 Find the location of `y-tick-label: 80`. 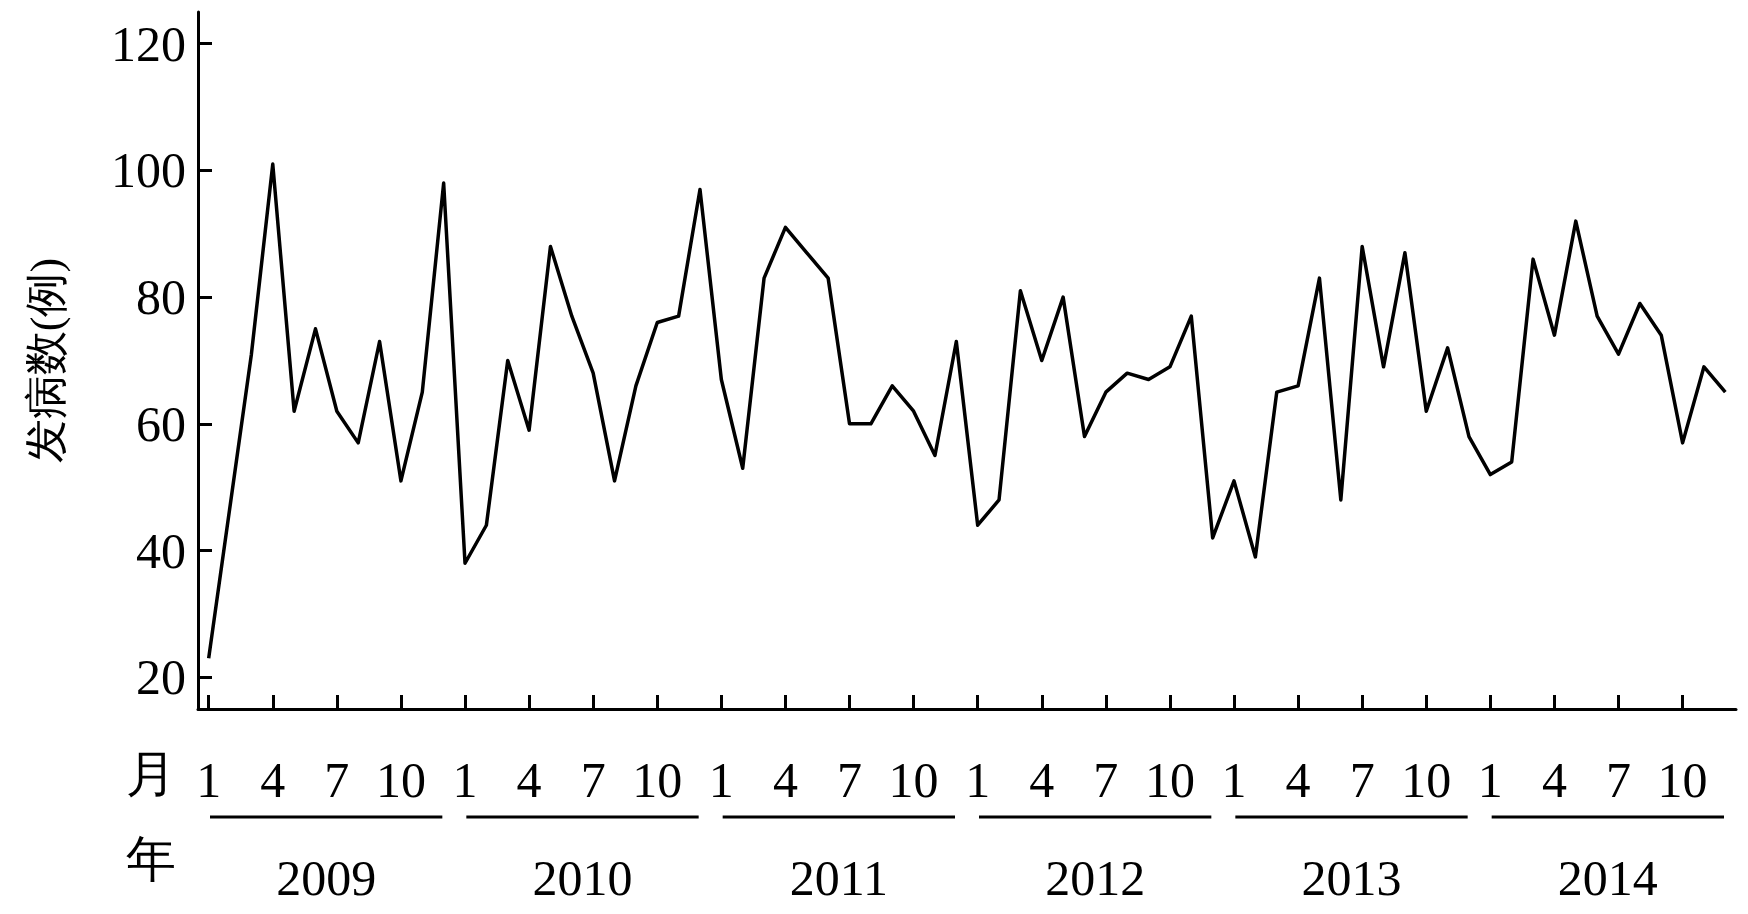

y-tick-label: 80 is located at coordinates (161, 297).